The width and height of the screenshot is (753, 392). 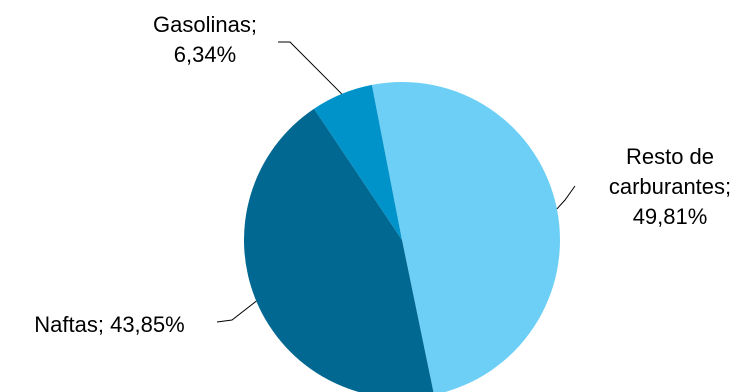 I want to click on pie-slice-gasolinas, so click(x=358, y=162).